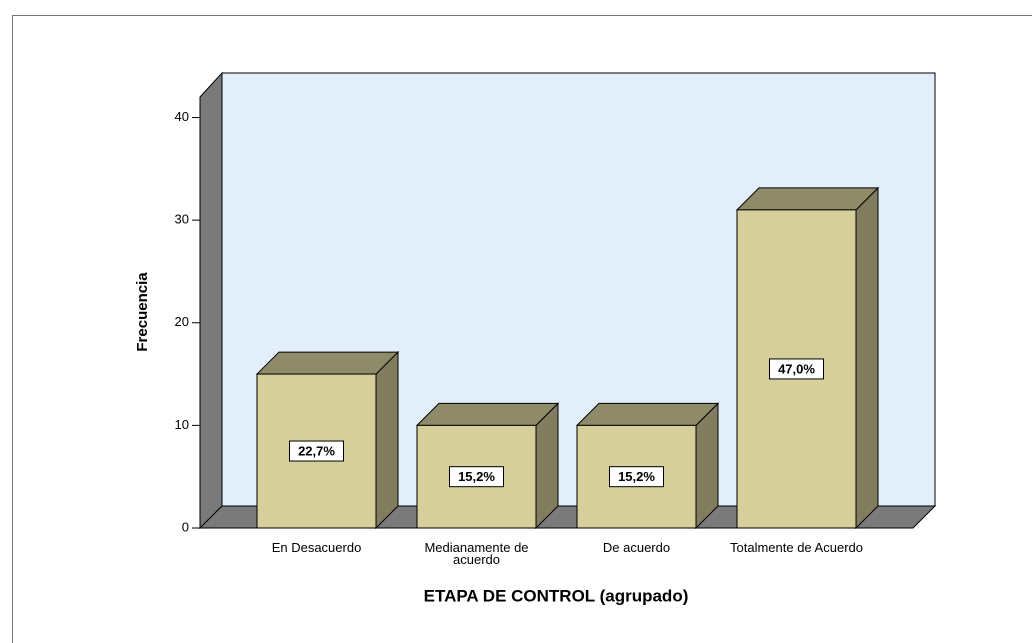  I want to click on y-tick-label: 40, so click(182, 116).